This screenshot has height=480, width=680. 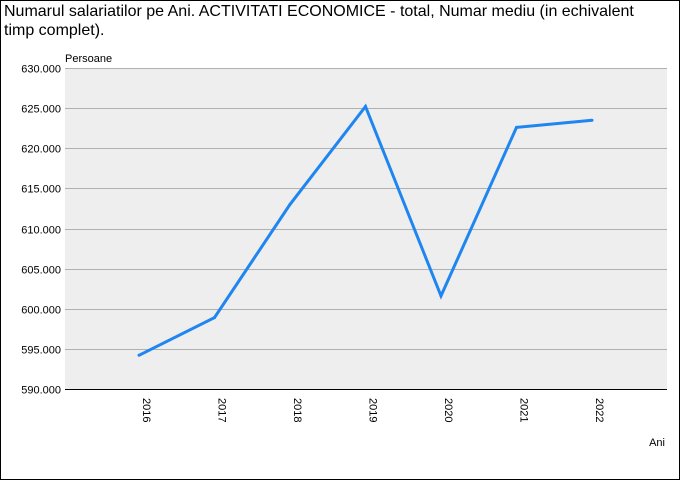 What do you see at coordinates (41, 351) in the screenshot?
I see `y-tick-label: 595.000` at bounding box center [41, 351].